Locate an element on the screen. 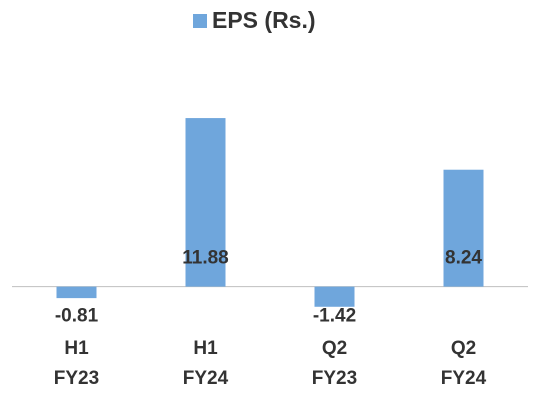  data-label: -1.42 is located at coordinates (334, 316).